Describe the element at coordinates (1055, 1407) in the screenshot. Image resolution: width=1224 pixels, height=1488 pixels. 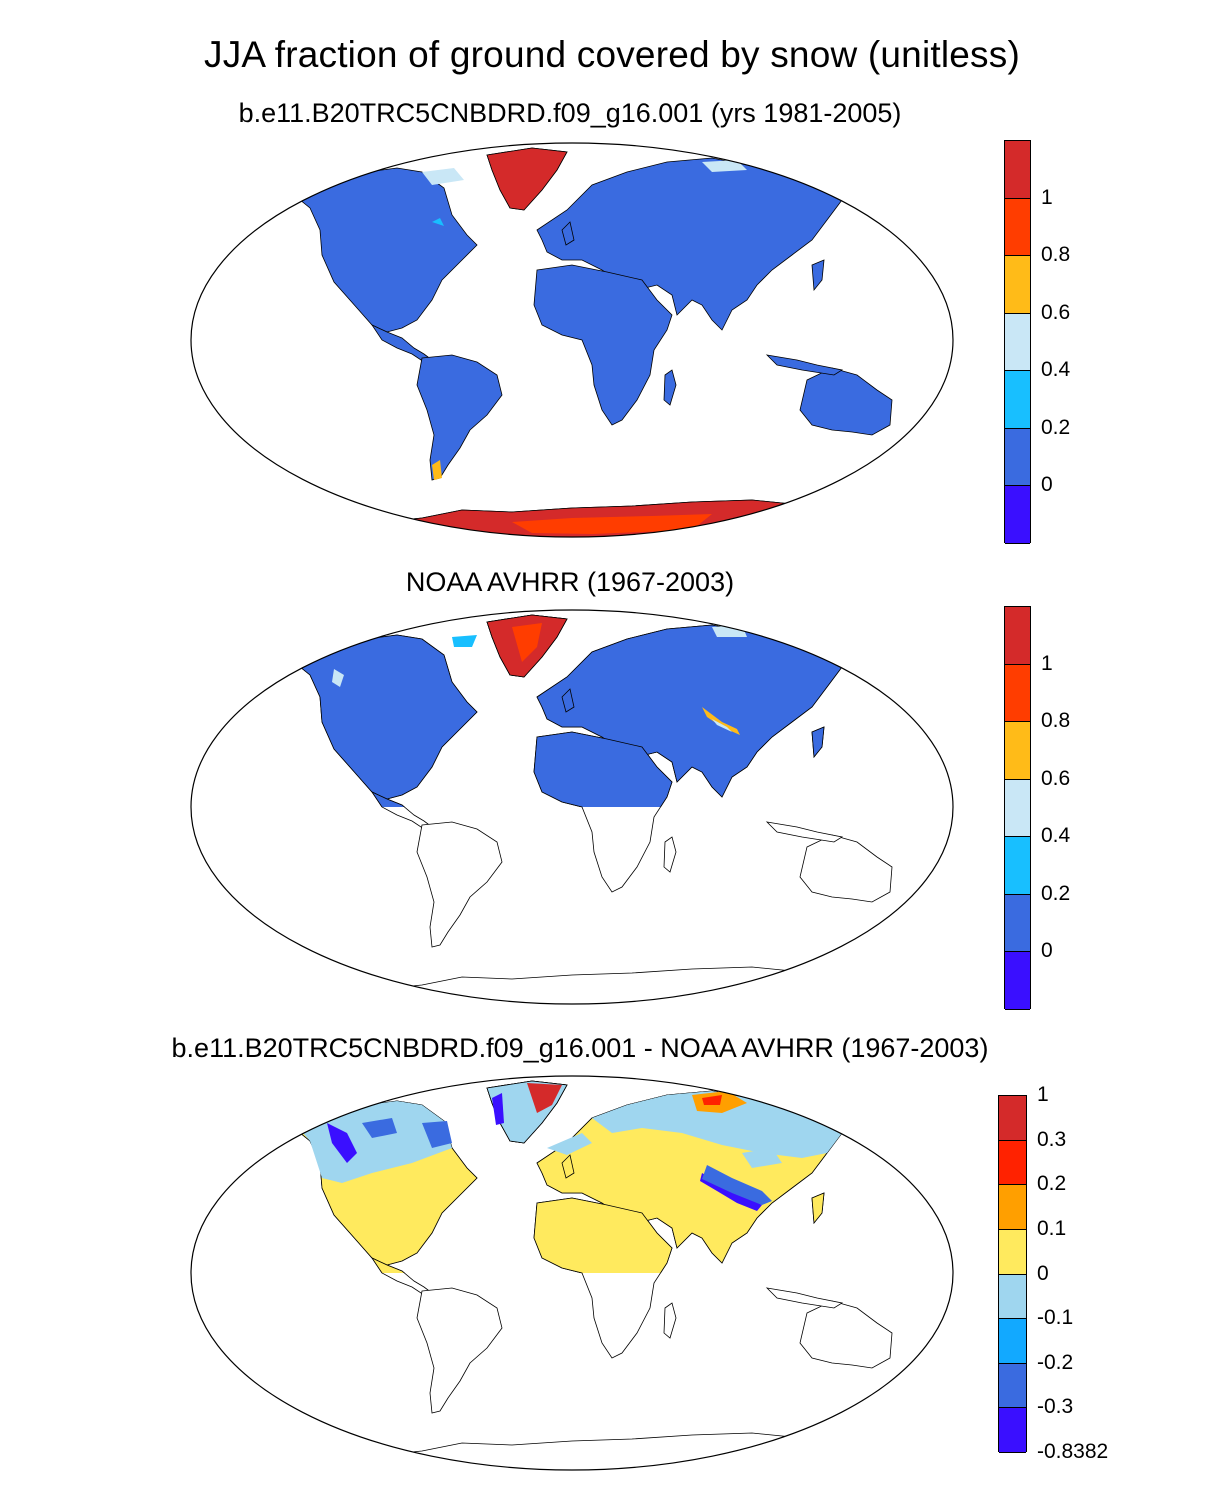
I see `colorbar-label: -0.3` at that location.